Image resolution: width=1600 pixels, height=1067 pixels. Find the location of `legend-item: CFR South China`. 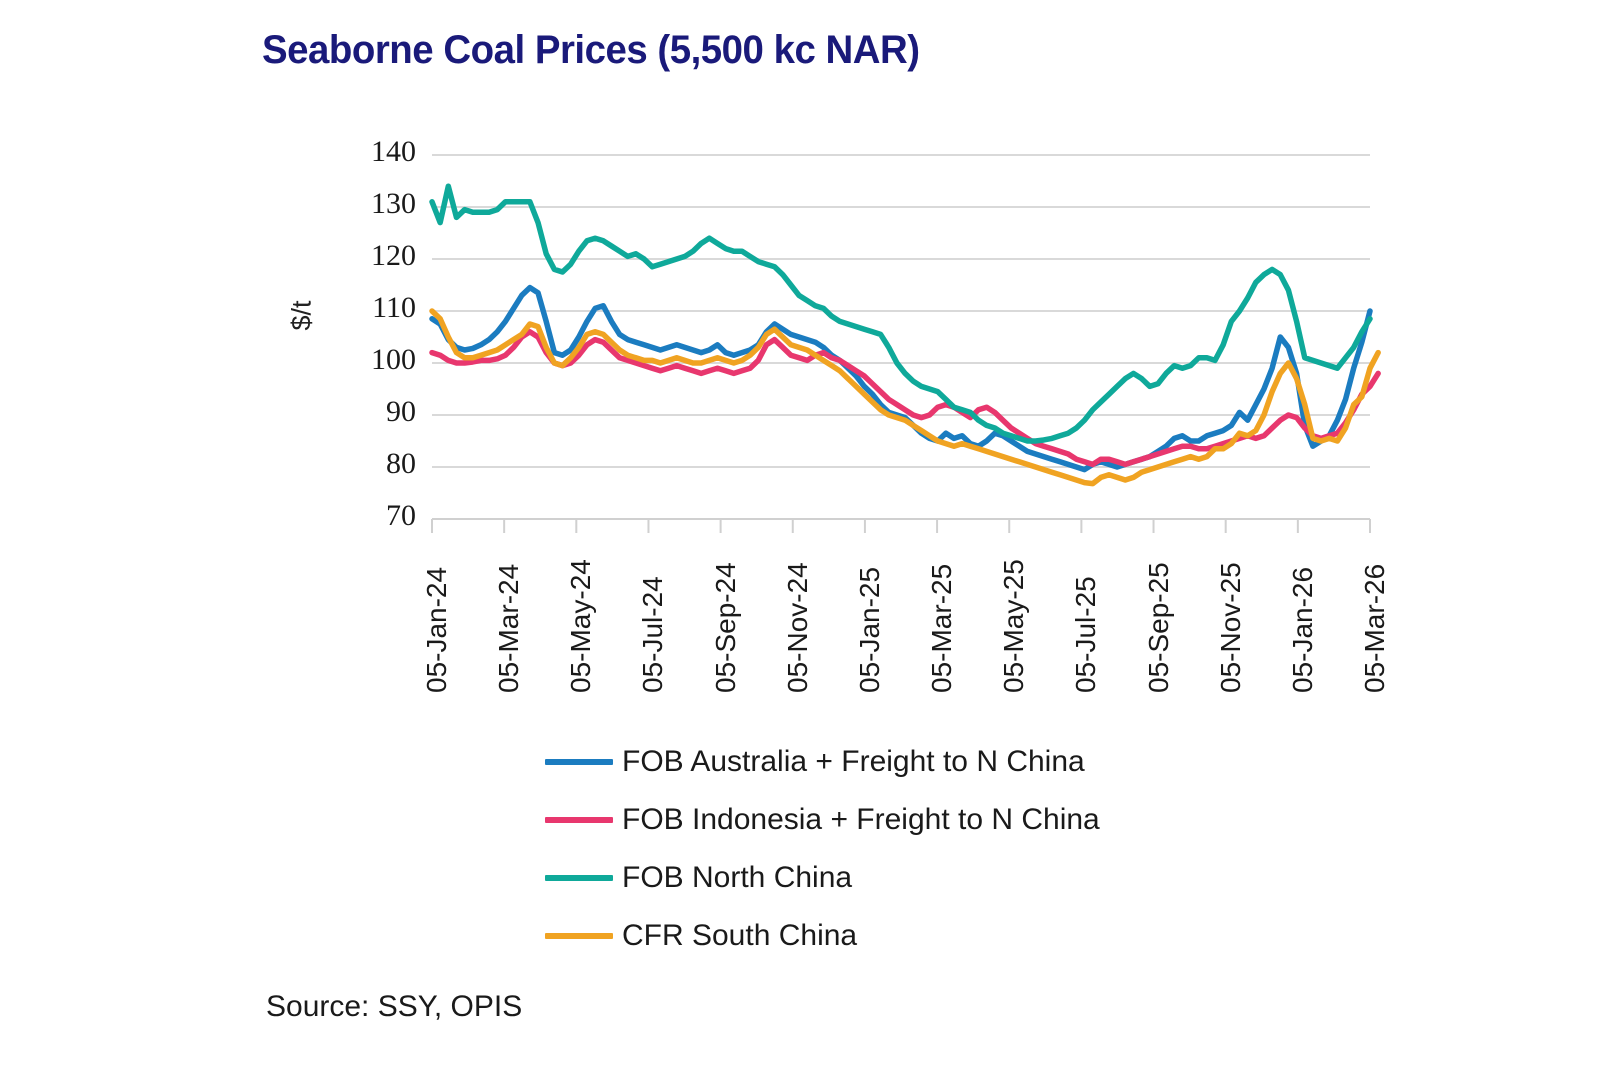

legend-item: CFR South China is located at coordinates (822, 936).